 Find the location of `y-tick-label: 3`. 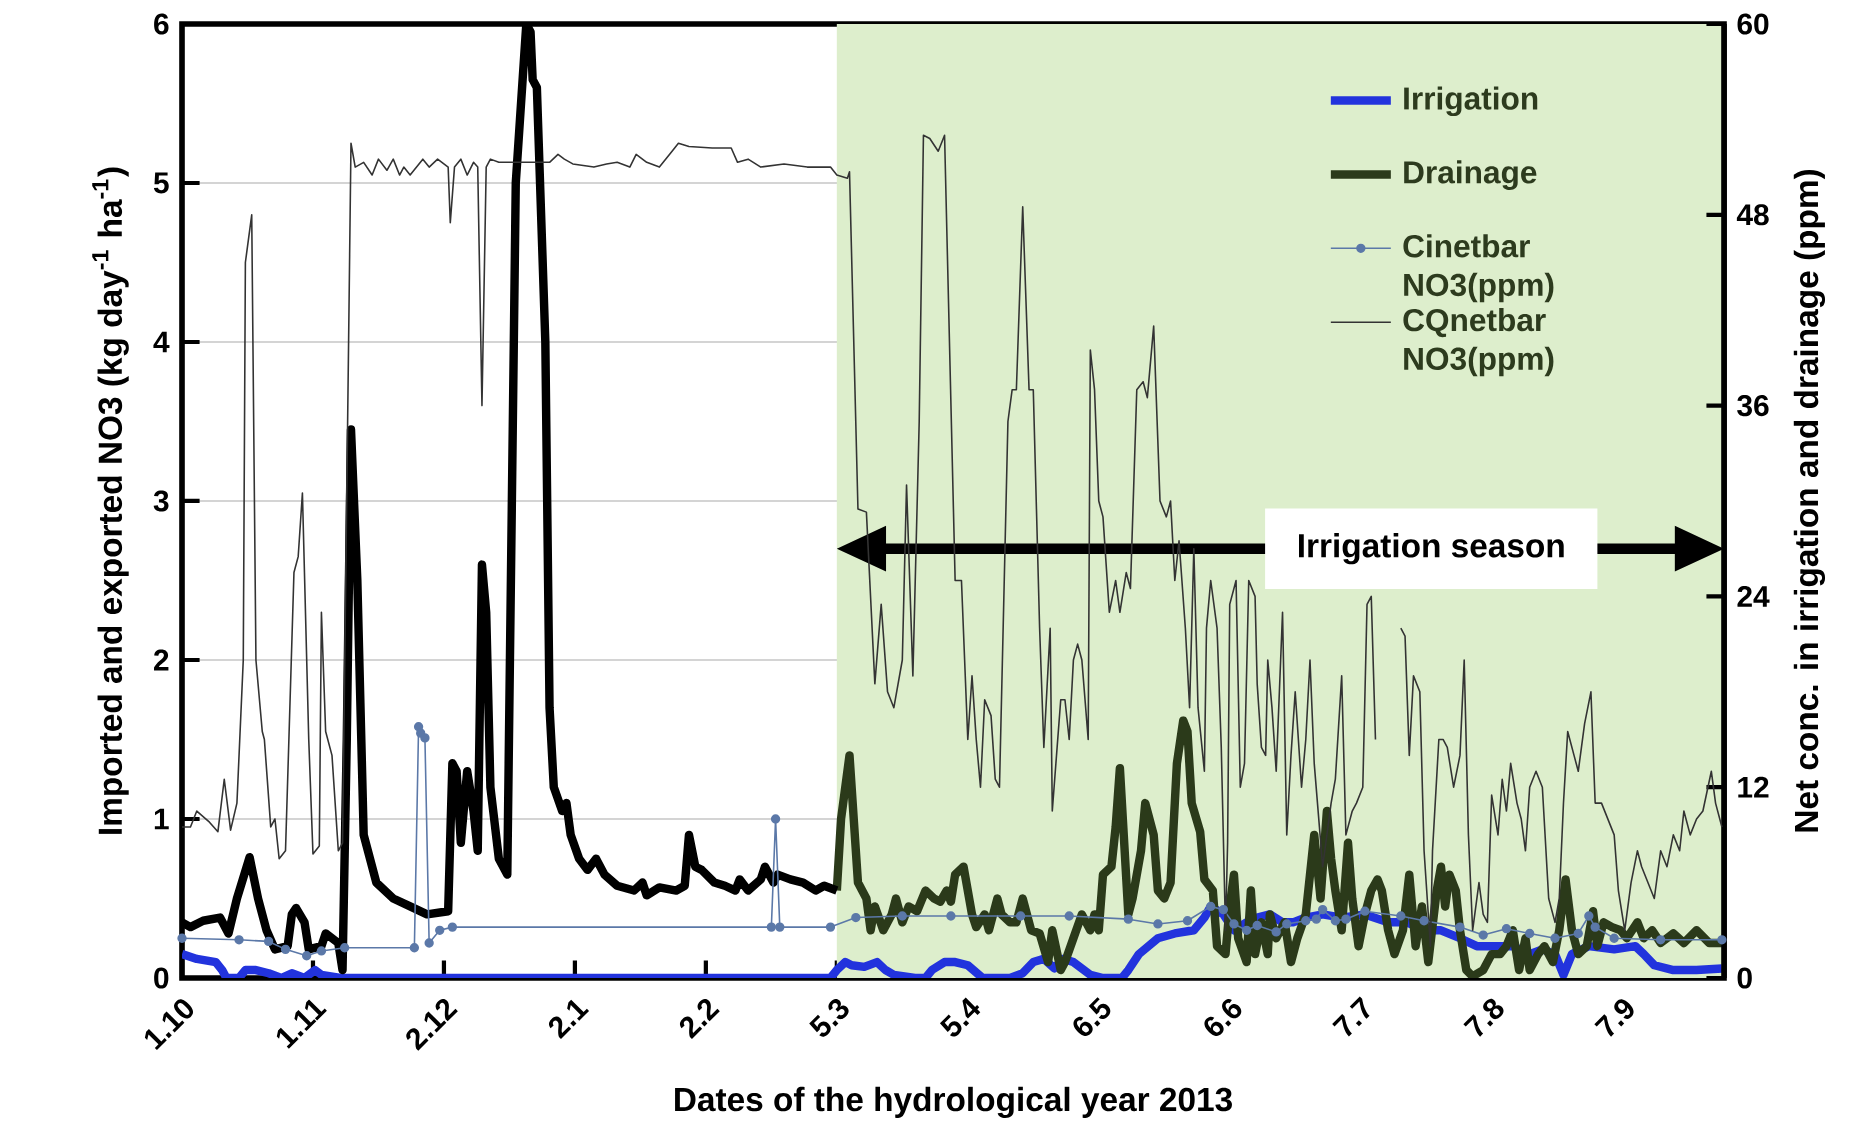

y-tick-label: 3 is located at coordinates (161, 501).